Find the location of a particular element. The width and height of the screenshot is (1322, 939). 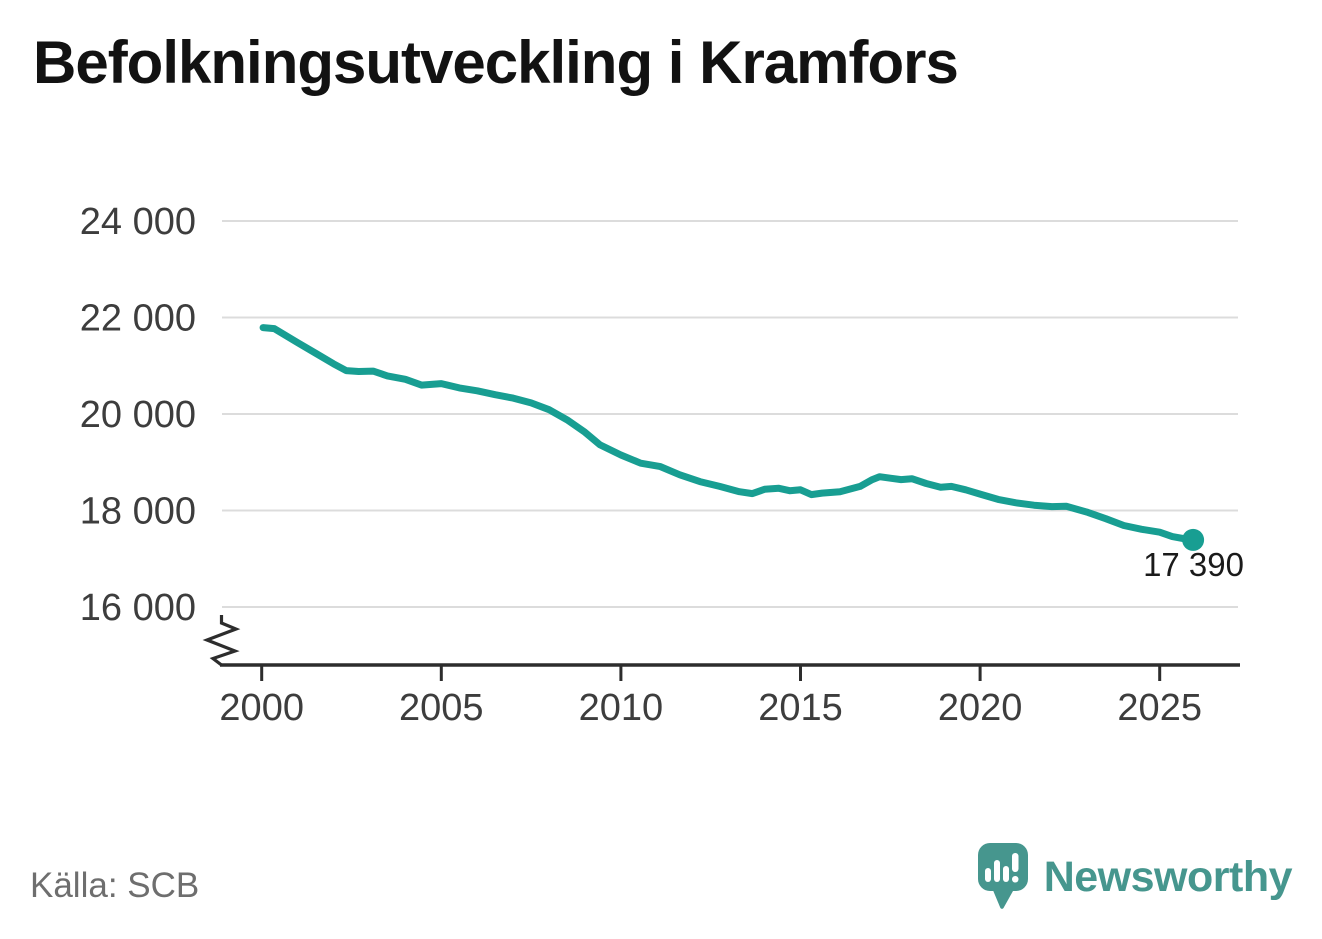

axis-break-icon is located at coordinates (221, 641).